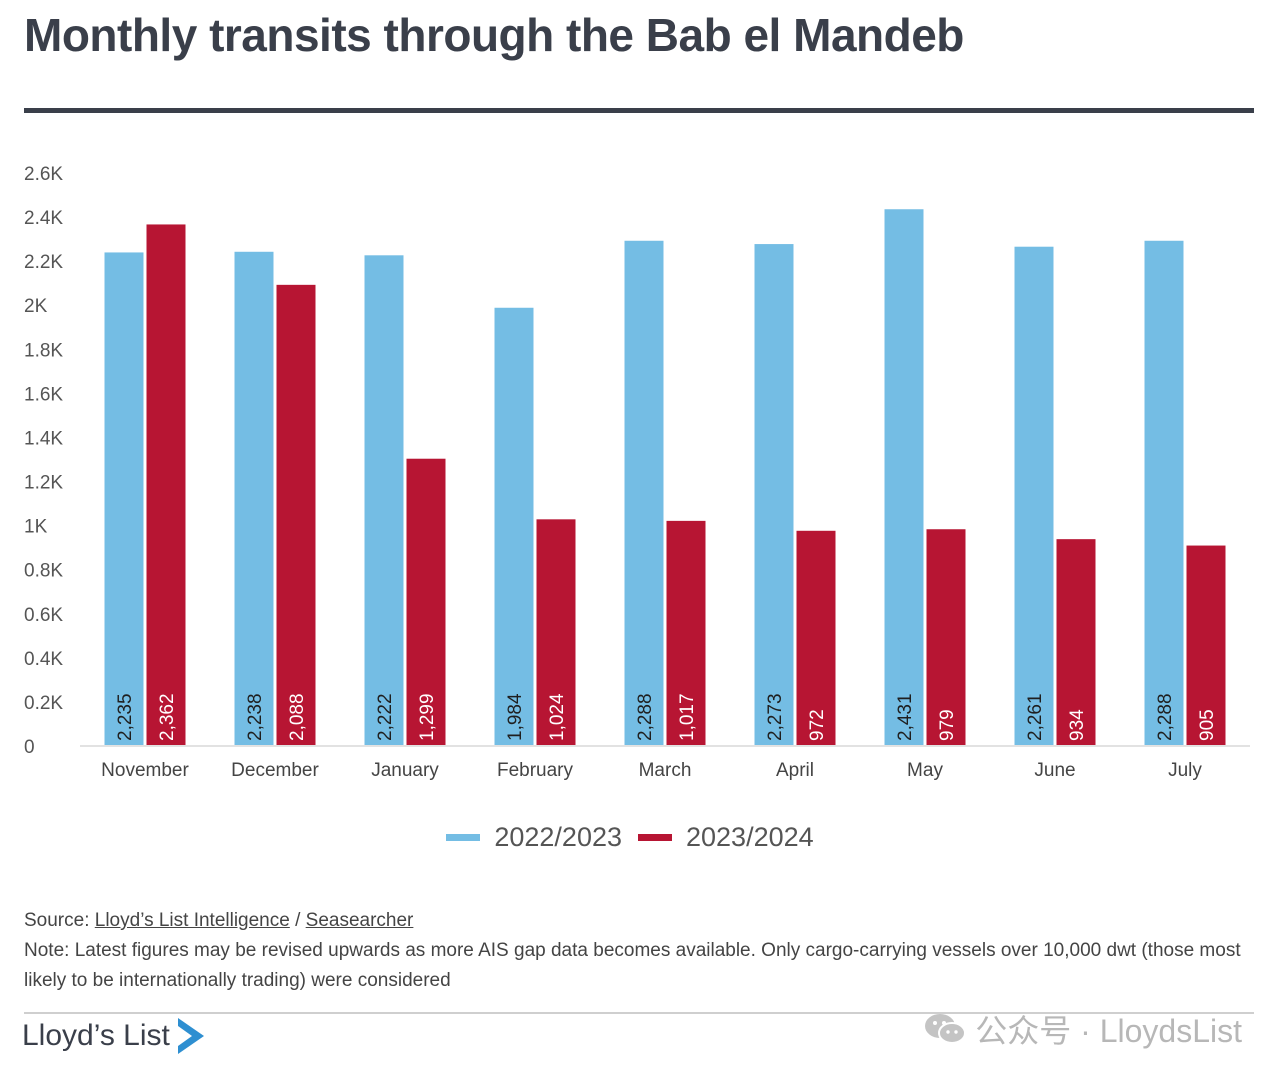  What do you see at coordinates (29, 747) in the screenshot?
I see `y-tick-label: 0` at bounding box center [29, 747].